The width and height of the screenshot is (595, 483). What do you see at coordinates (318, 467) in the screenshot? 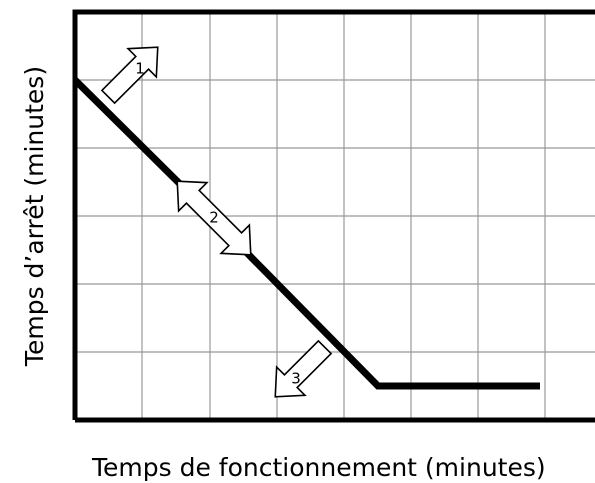
I see `x-axis-label: Temps de fonctionnement (minutes)` at bounding box center [318, 467].